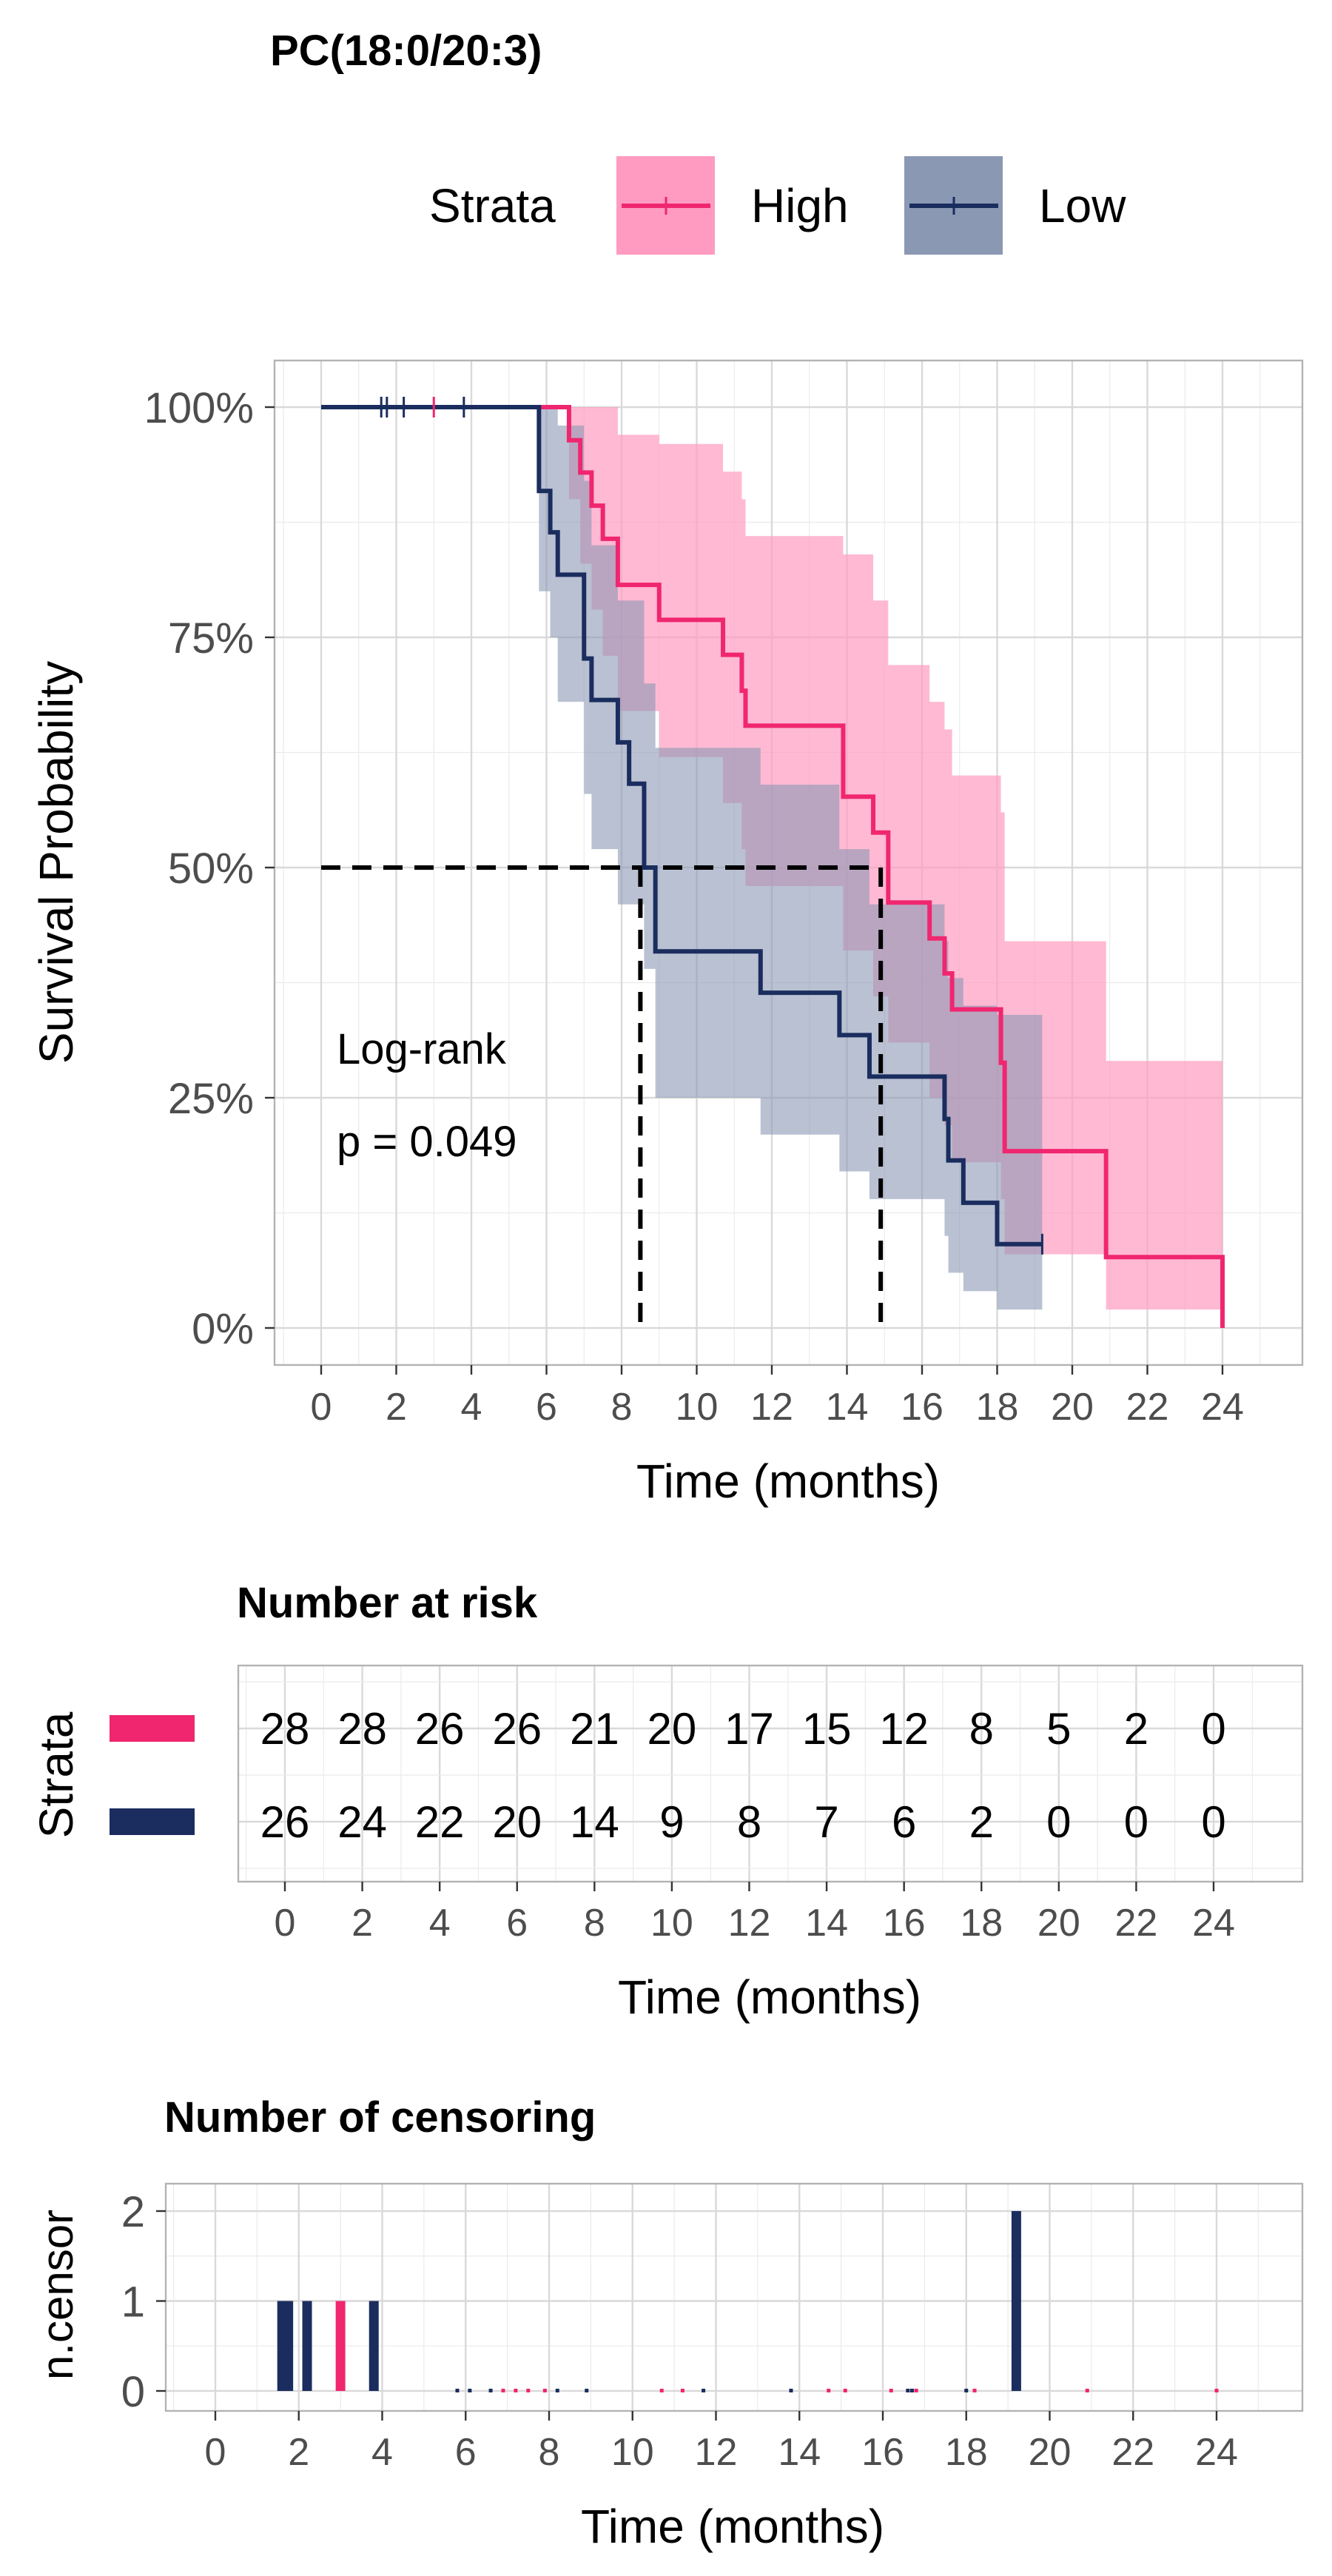 Image resolution: width=1332 pixels, height=2576 pixels. Describe the element at coordinates (422, 1049) in the screenshot. I see `annotation-logrank: Log-rank` at that location.